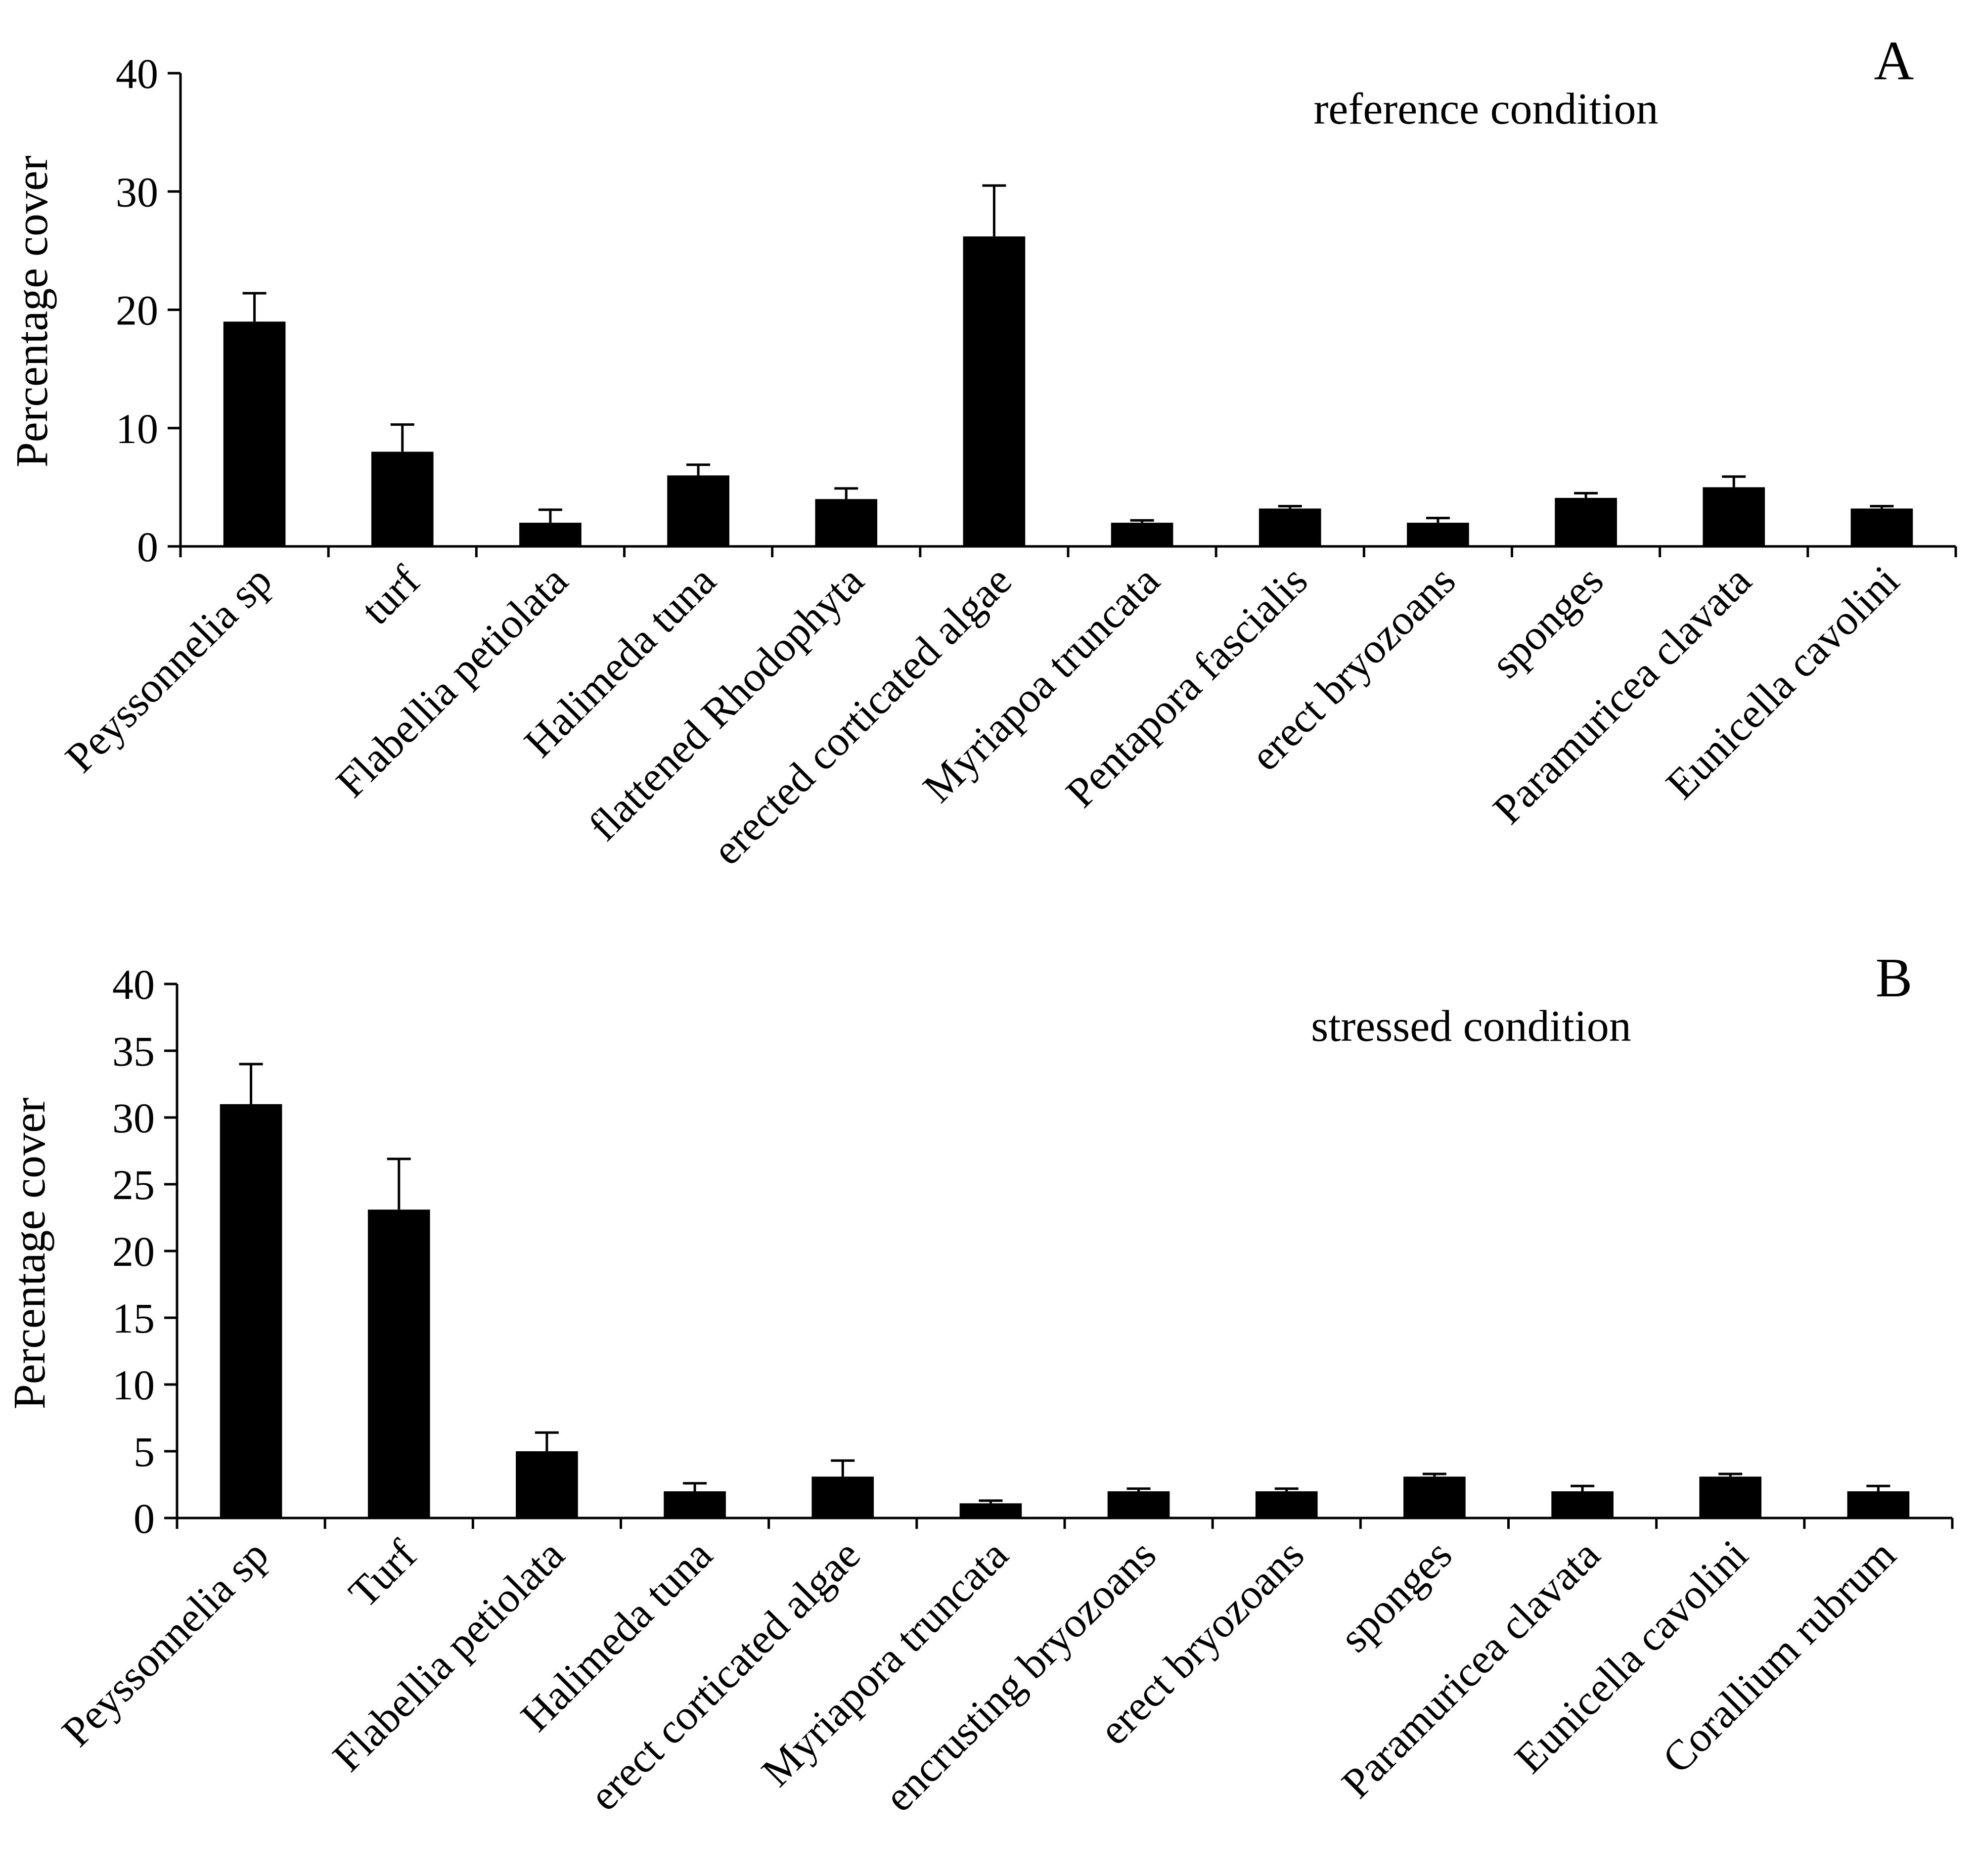 The width and height of the screenshot is (1978, 1876). What do you see at coordinates (1894, 978) in the screenshot?
I see `panel-b-letter: B` at bounding box center [1894, 978].